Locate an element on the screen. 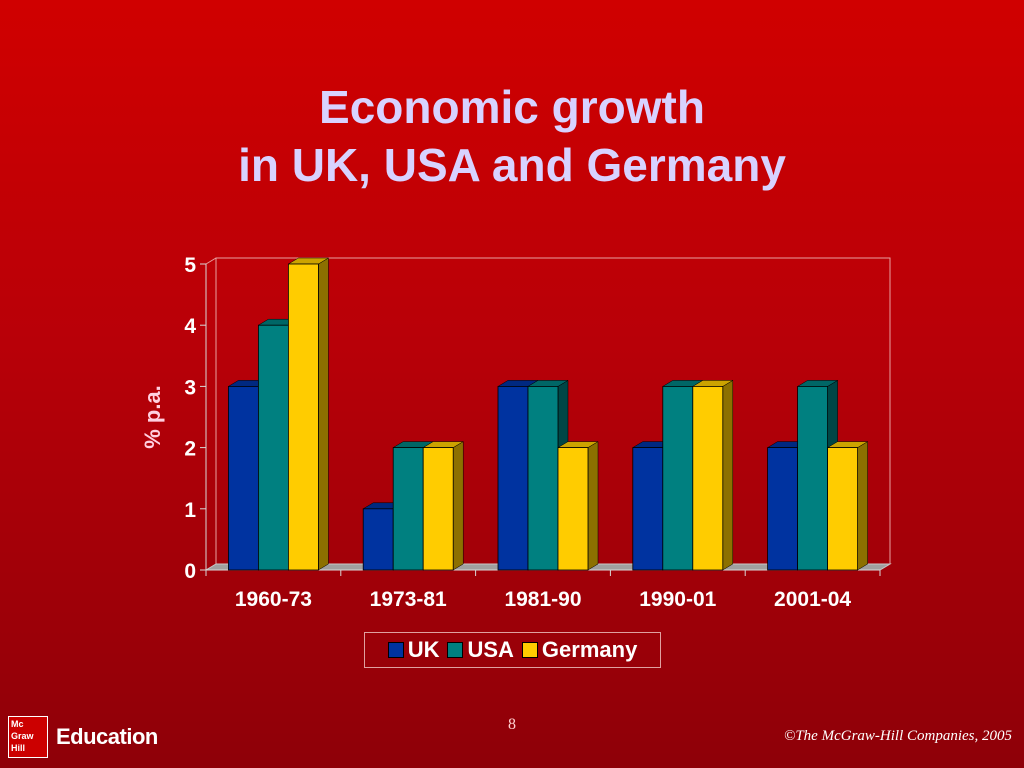  chart-wall-edge is located at coordinates (211, 261).